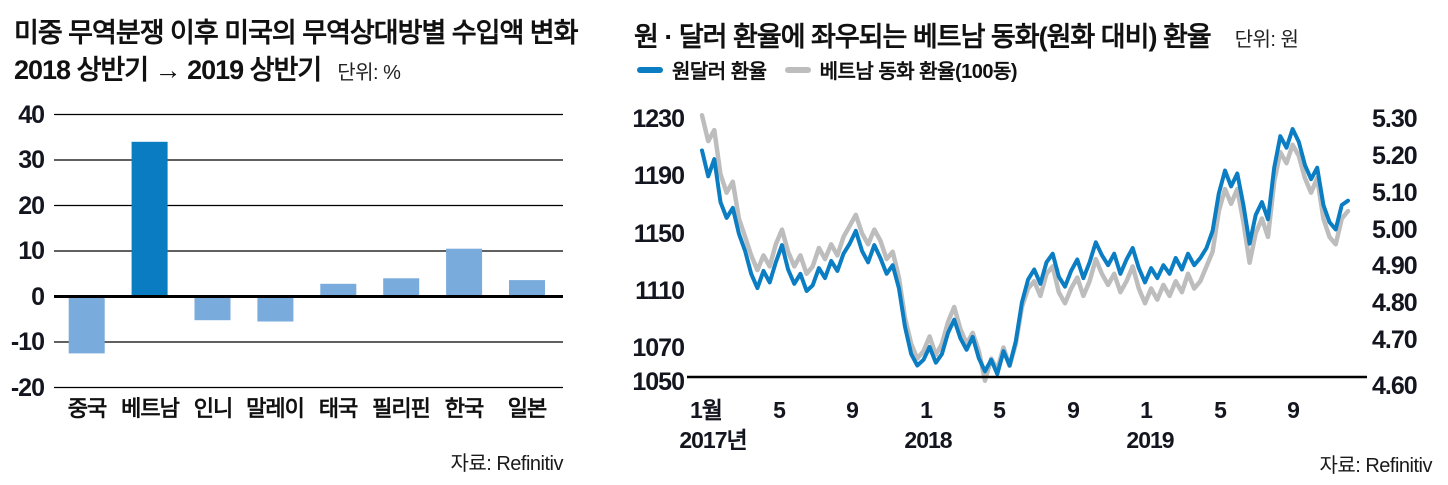 The width and height of the screenshot is (1448, 485). I want to click on line-year-label: 2017년, so click(713, 440).